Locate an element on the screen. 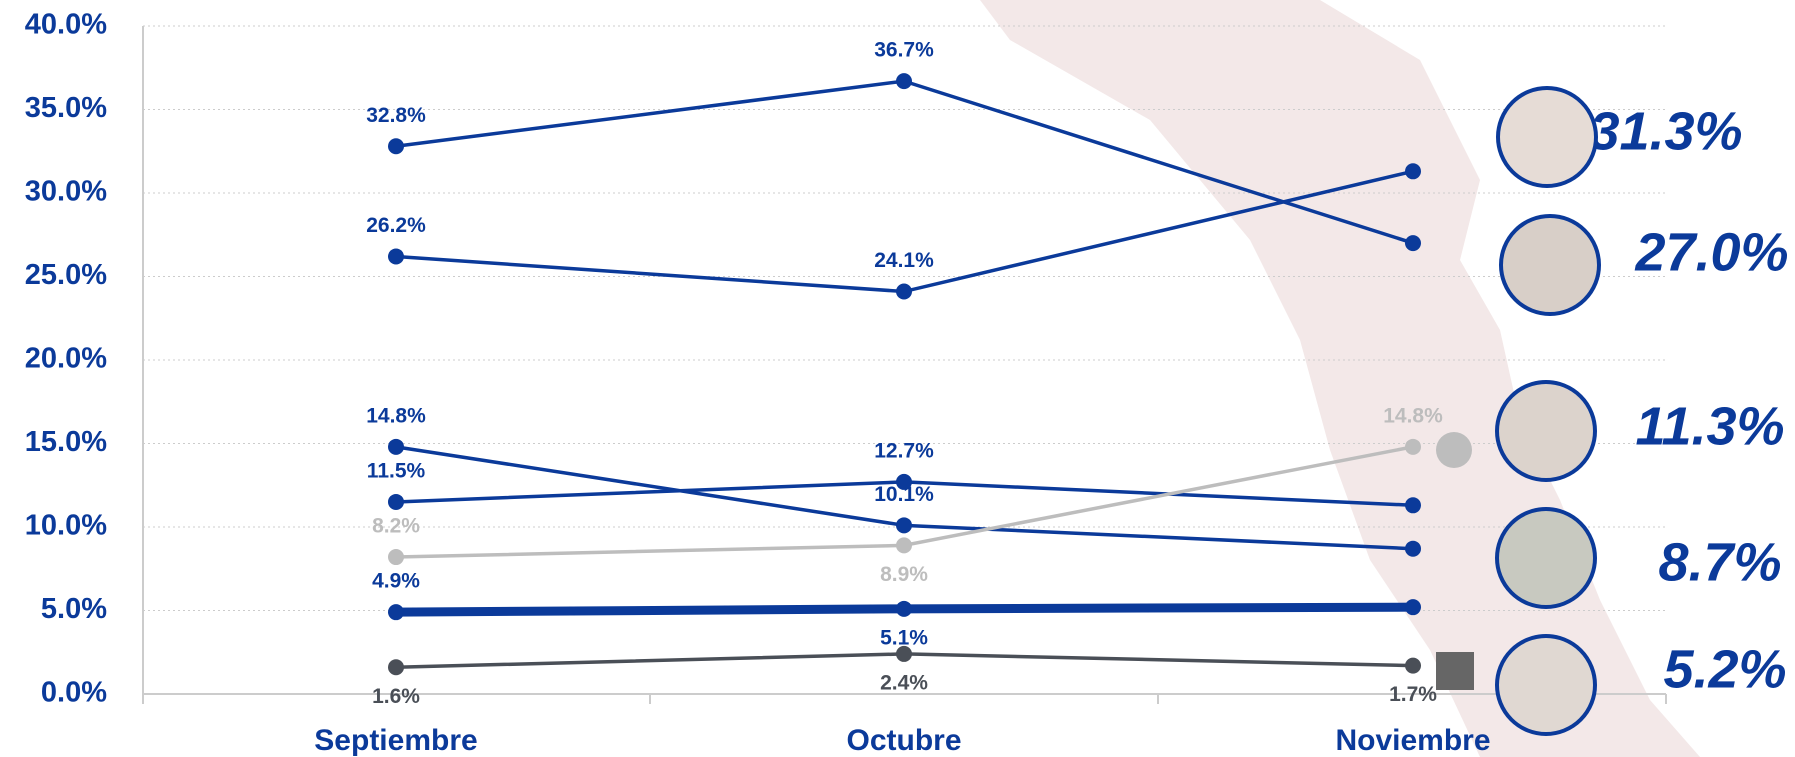 This screenshot has width=1795, height=757. value-label: 24.1% is located at coordinates (904, 260).